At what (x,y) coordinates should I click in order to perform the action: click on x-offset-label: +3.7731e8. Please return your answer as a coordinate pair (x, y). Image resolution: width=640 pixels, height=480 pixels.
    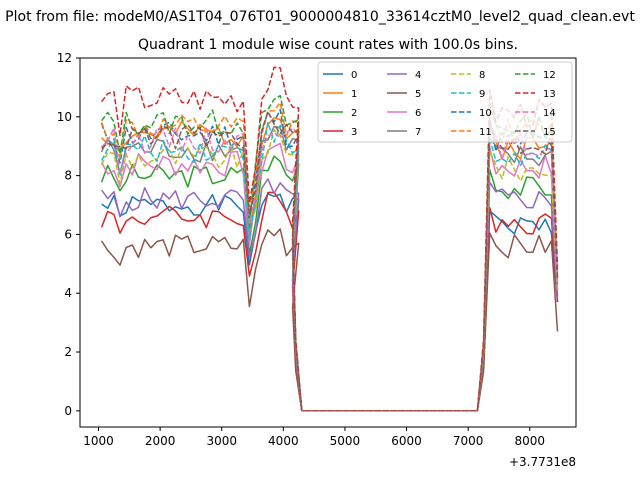
    Looking at the image, I should click on (542, 462).